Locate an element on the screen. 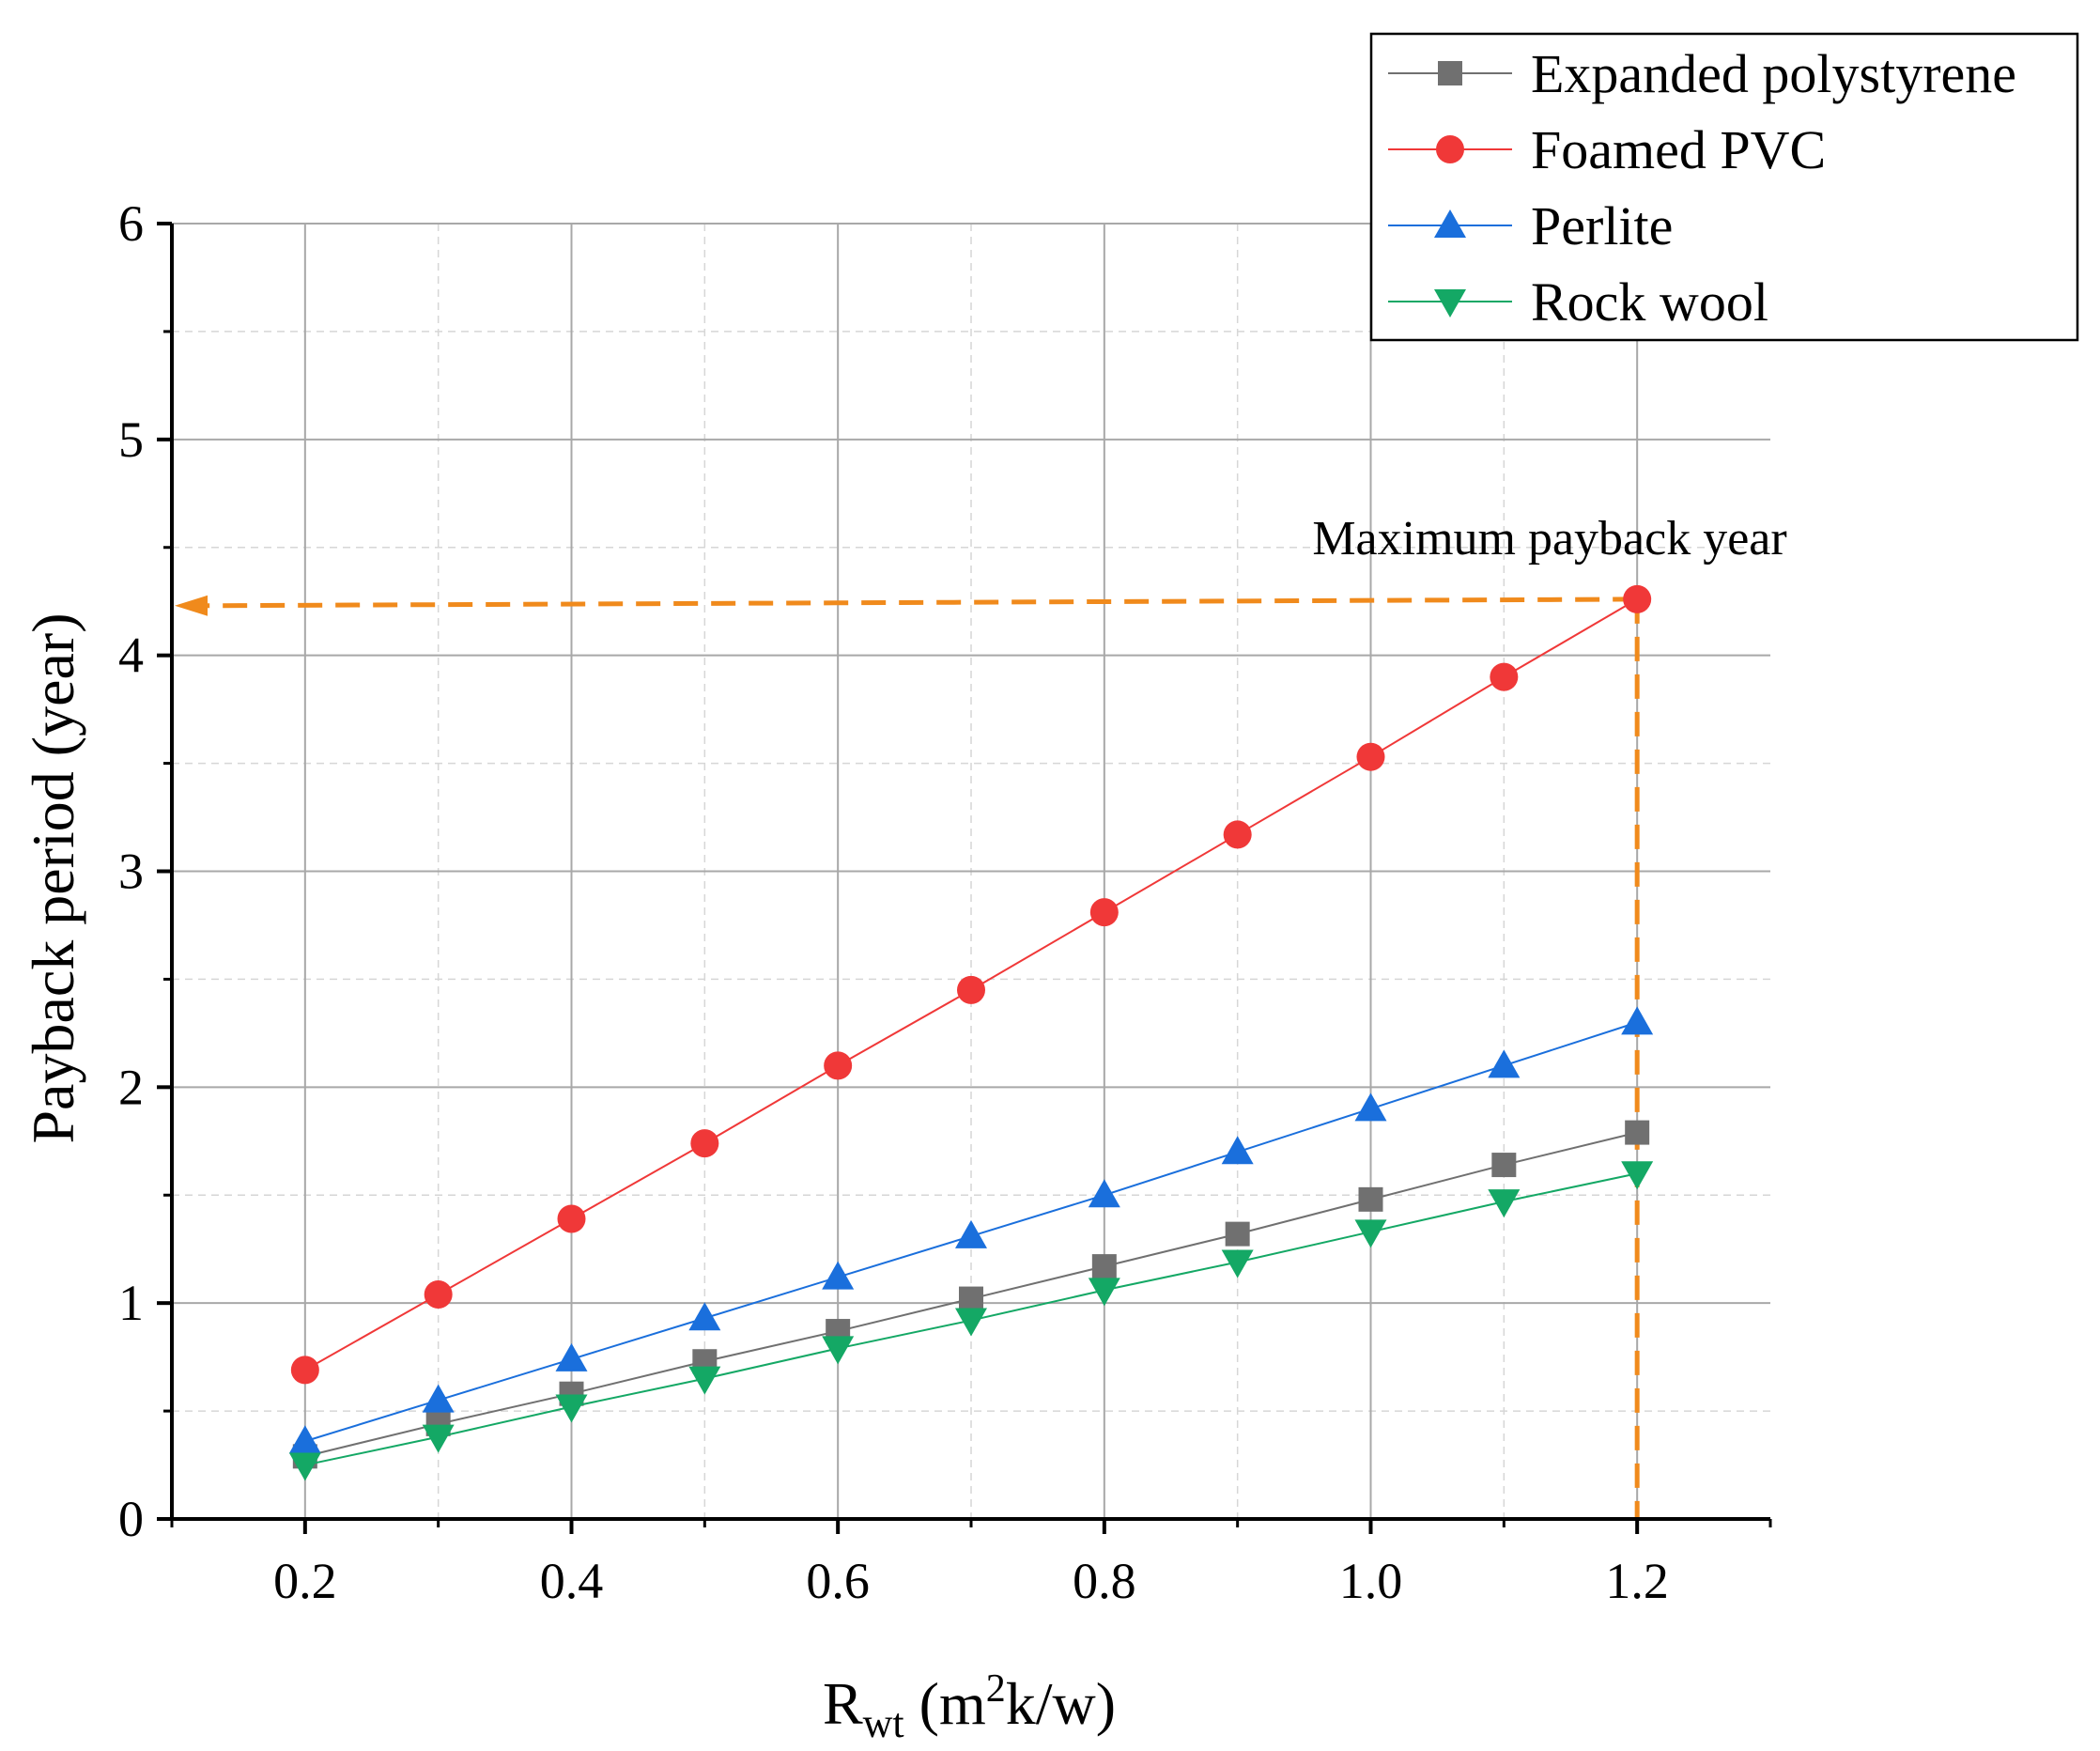 This screenshot has width=2100, height=1751. y-tick-label: 6 is located at coordinates (131, 223).